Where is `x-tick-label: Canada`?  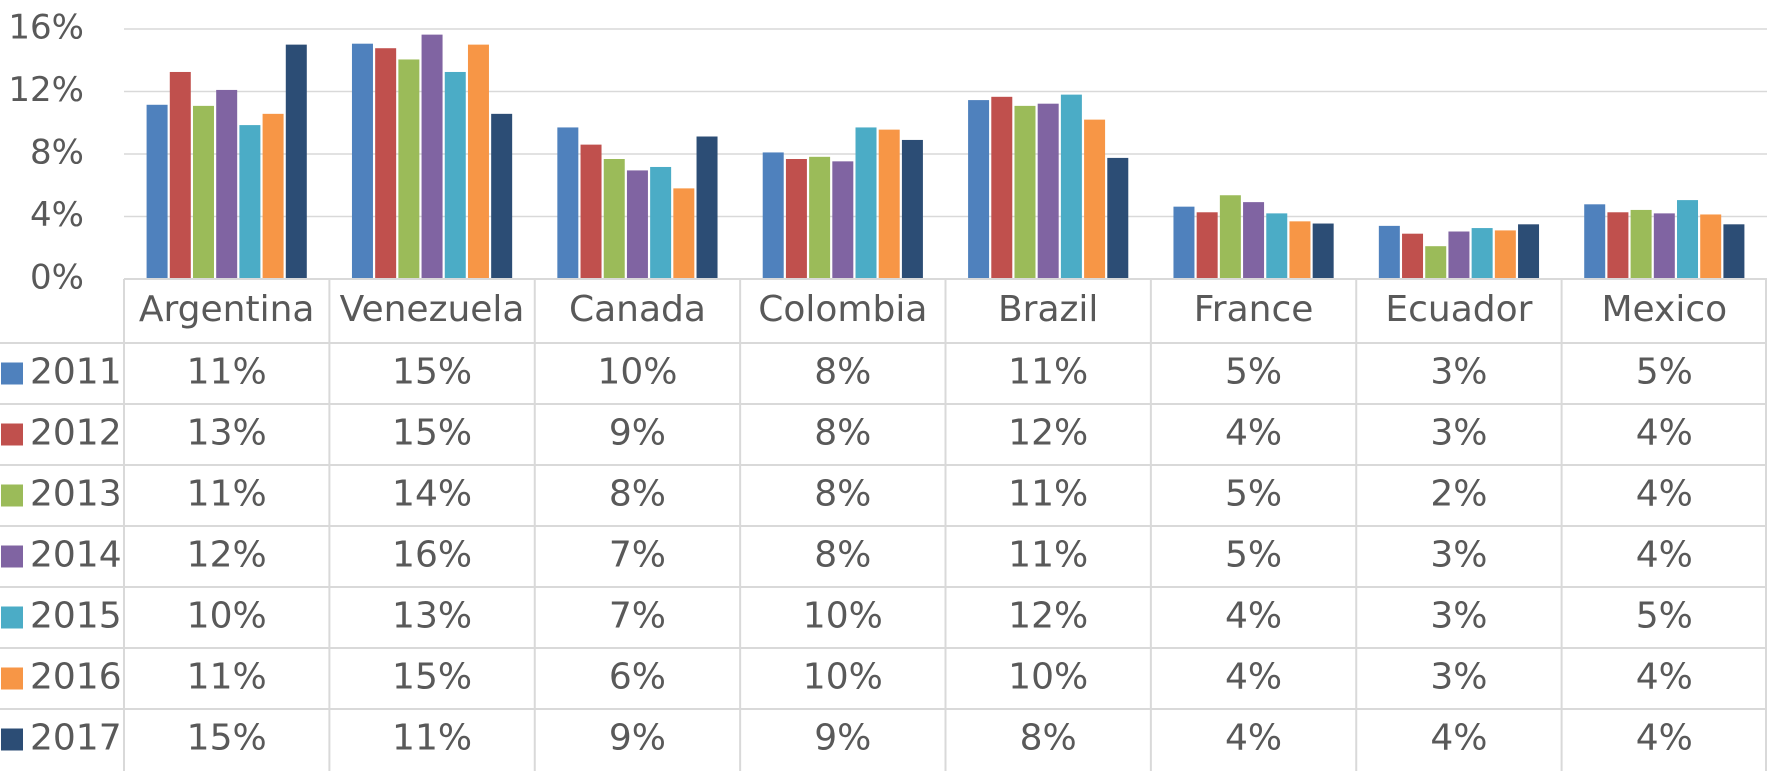 x-tick-label: Canada is located at coordinates (637, 309).